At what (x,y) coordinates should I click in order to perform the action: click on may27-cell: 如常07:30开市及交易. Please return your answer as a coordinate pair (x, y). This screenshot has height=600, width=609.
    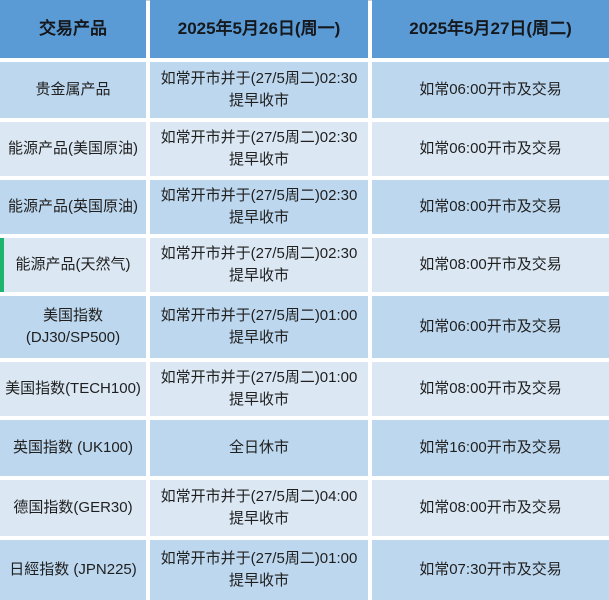
    Looking at the image, I should click on (490, 570).